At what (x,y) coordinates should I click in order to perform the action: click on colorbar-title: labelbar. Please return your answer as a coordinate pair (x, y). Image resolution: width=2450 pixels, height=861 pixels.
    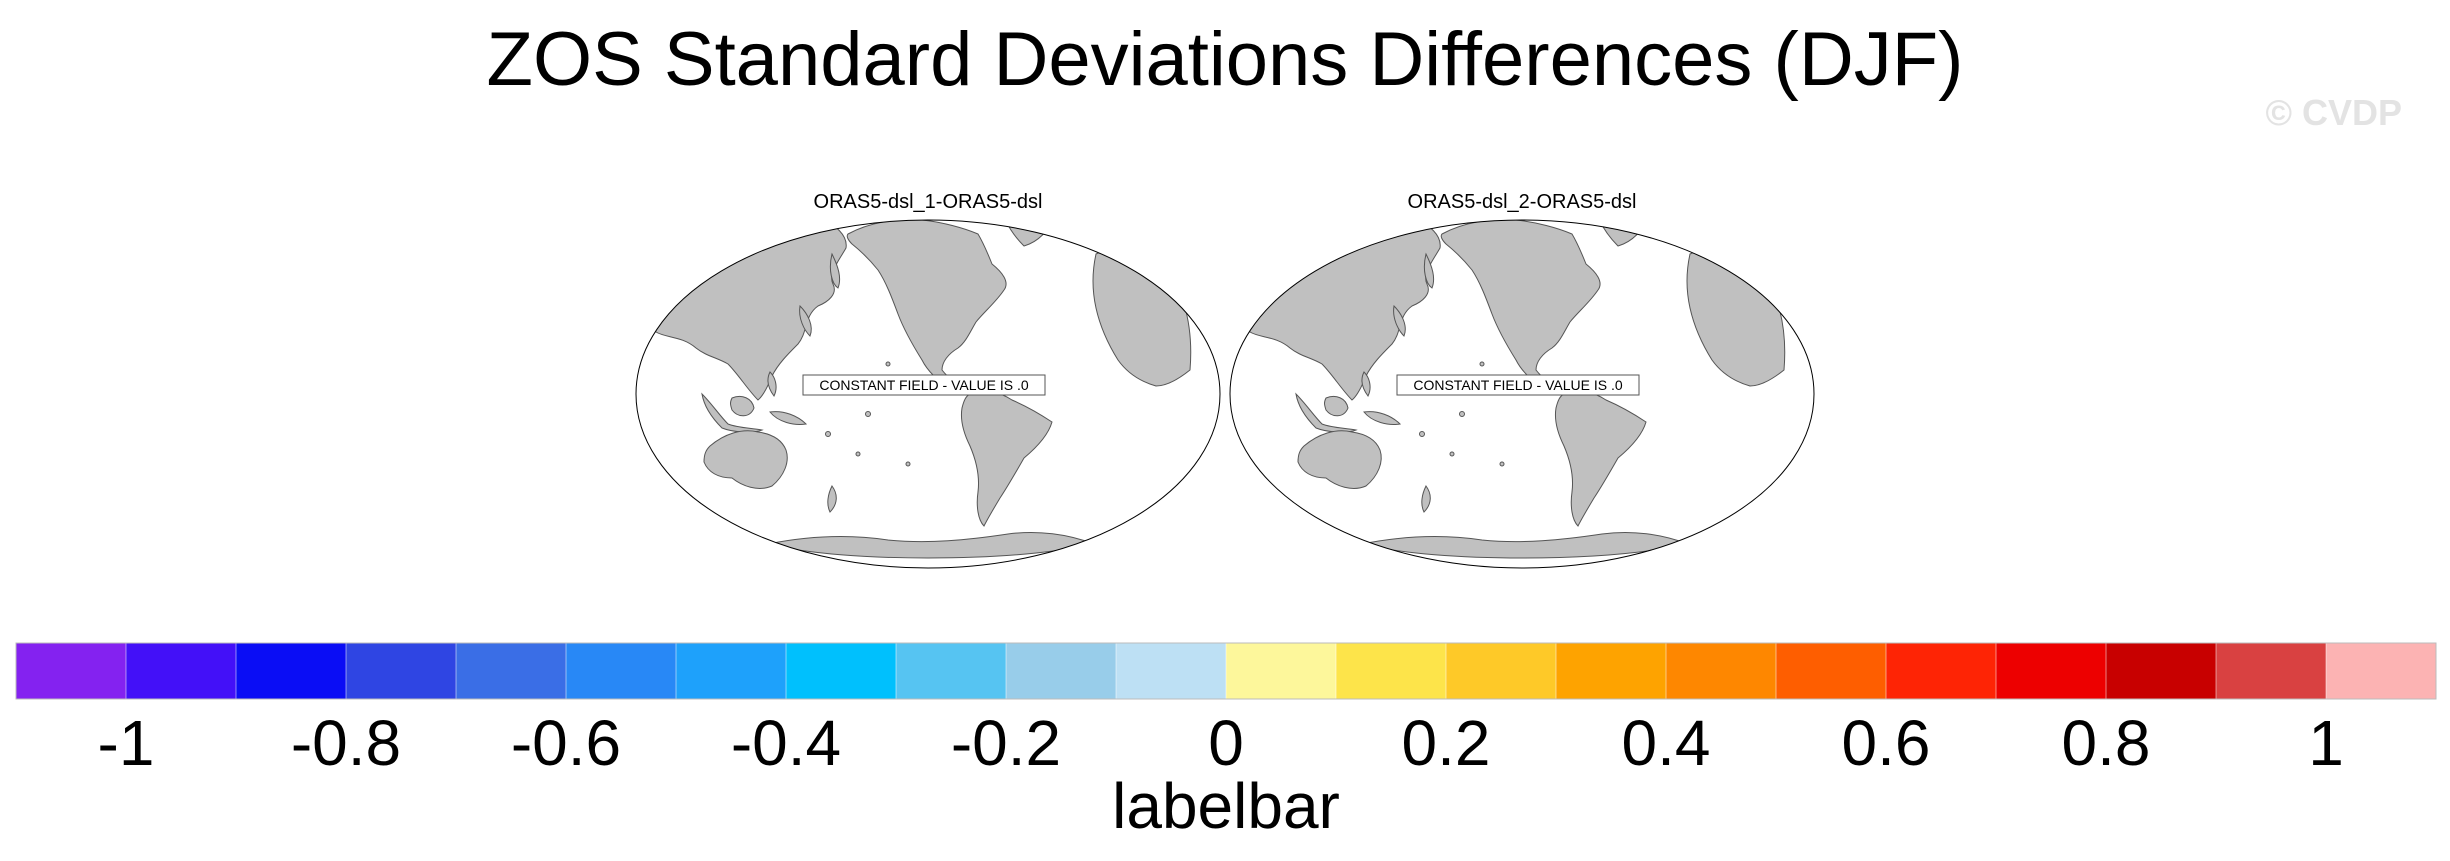
    Looking at the image, I should click on (1226, 806).